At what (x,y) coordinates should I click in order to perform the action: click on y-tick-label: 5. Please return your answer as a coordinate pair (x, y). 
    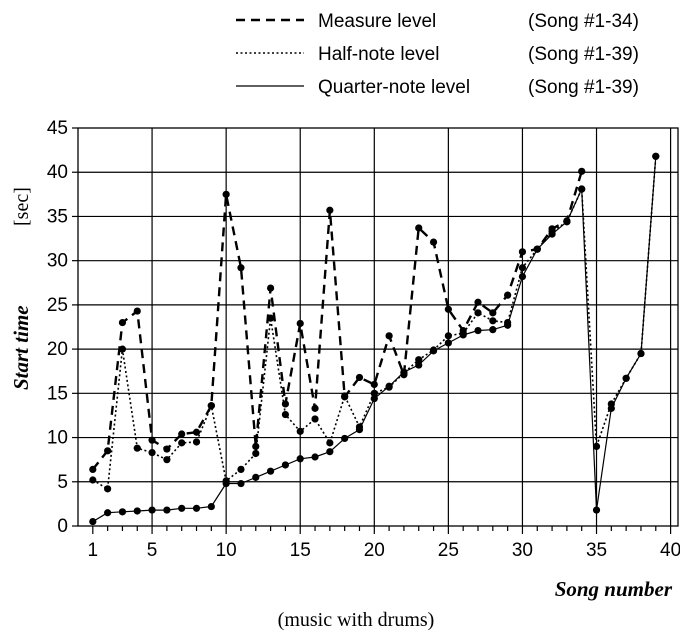
    Looking at the image, I should click on (62, 482).